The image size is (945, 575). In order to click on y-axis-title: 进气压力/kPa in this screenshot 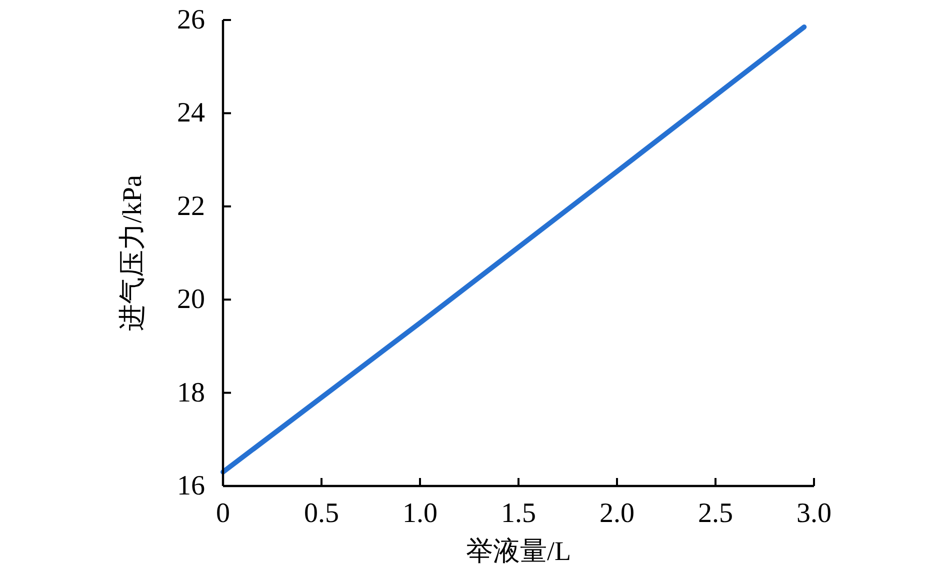, I will do `click(132, 253)`.